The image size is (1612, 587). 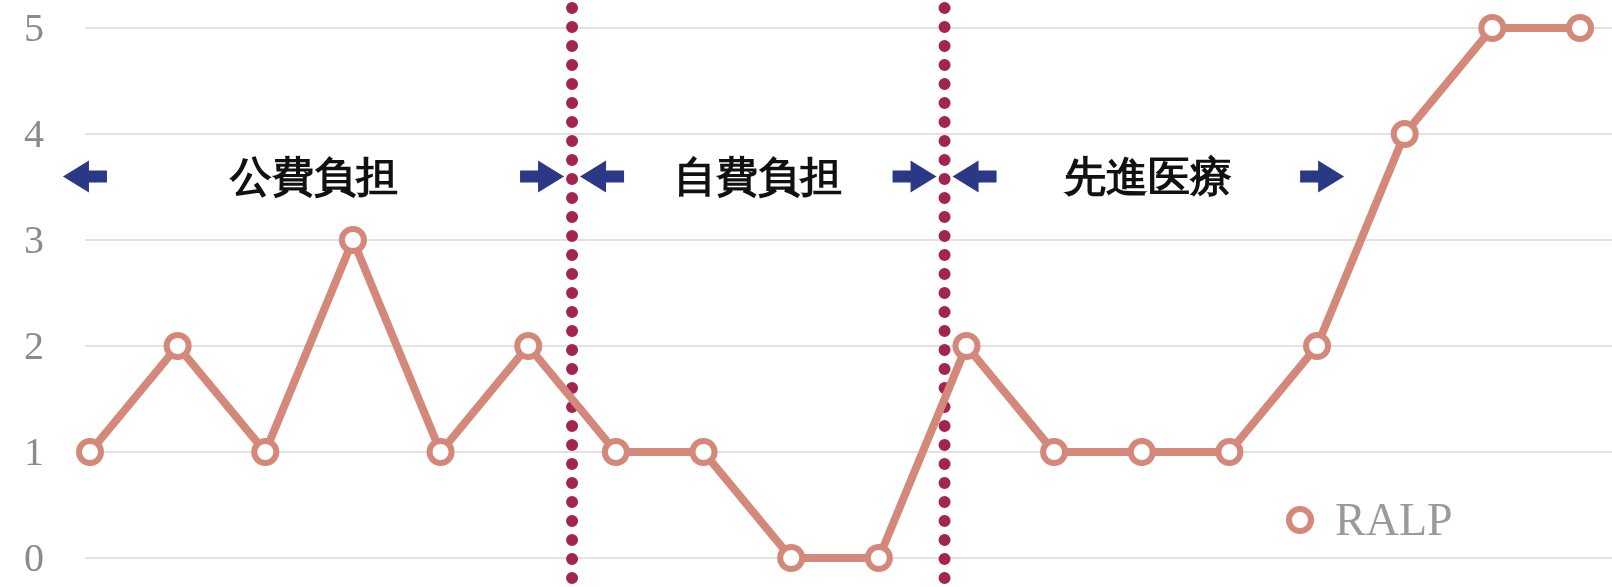 What do you see at coordinates (1148, 177) in the screenshot?
I see `annotation: 先進医療` at bounding box center [1148, 177].